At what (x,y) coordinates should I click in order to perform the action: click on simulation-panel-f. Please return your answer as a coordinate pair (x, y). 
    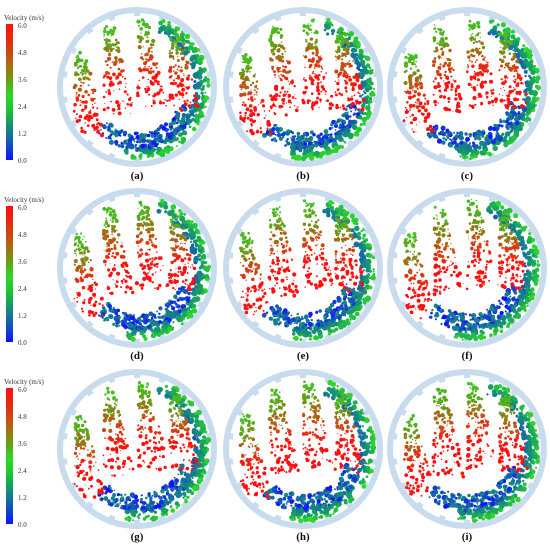
    Looking at the image, I should click on (466, 268).